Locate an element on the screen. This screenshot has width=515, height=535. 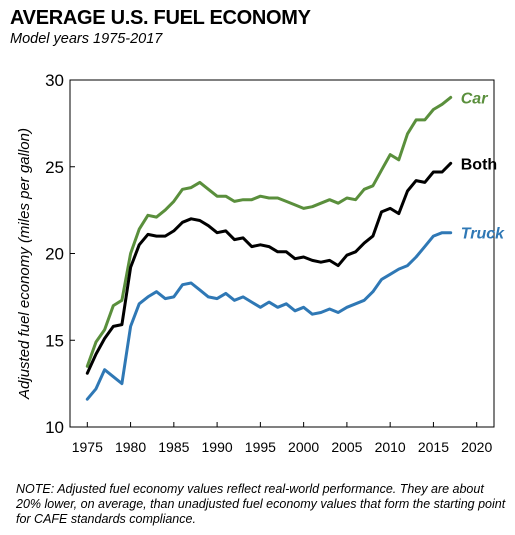
y-axis-label-group: Adjusted fuel economy (miles per gallon) is located at coordinates (24, 264).